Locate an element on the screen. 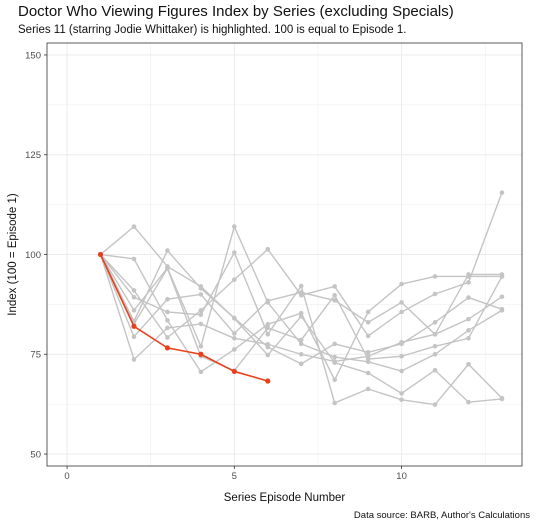  data-source-caption: Data source: BARB, Author's Calculations is located at coordinates (441, 515).